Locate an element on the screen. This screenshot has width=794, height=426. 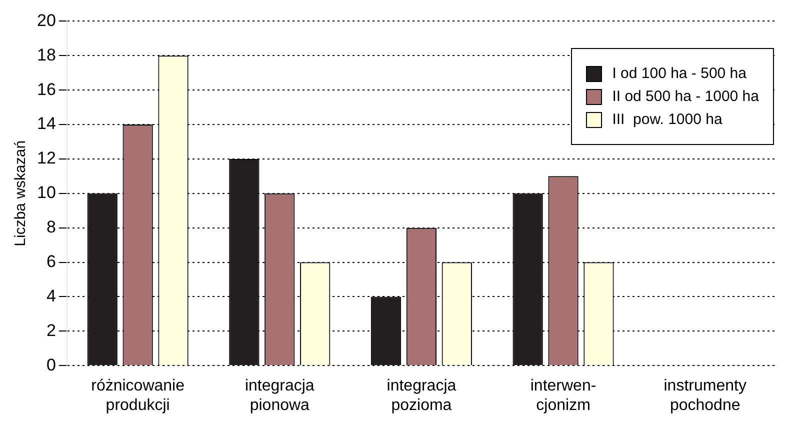
y-tick-label: 4 is located at coordinates (51, 296).